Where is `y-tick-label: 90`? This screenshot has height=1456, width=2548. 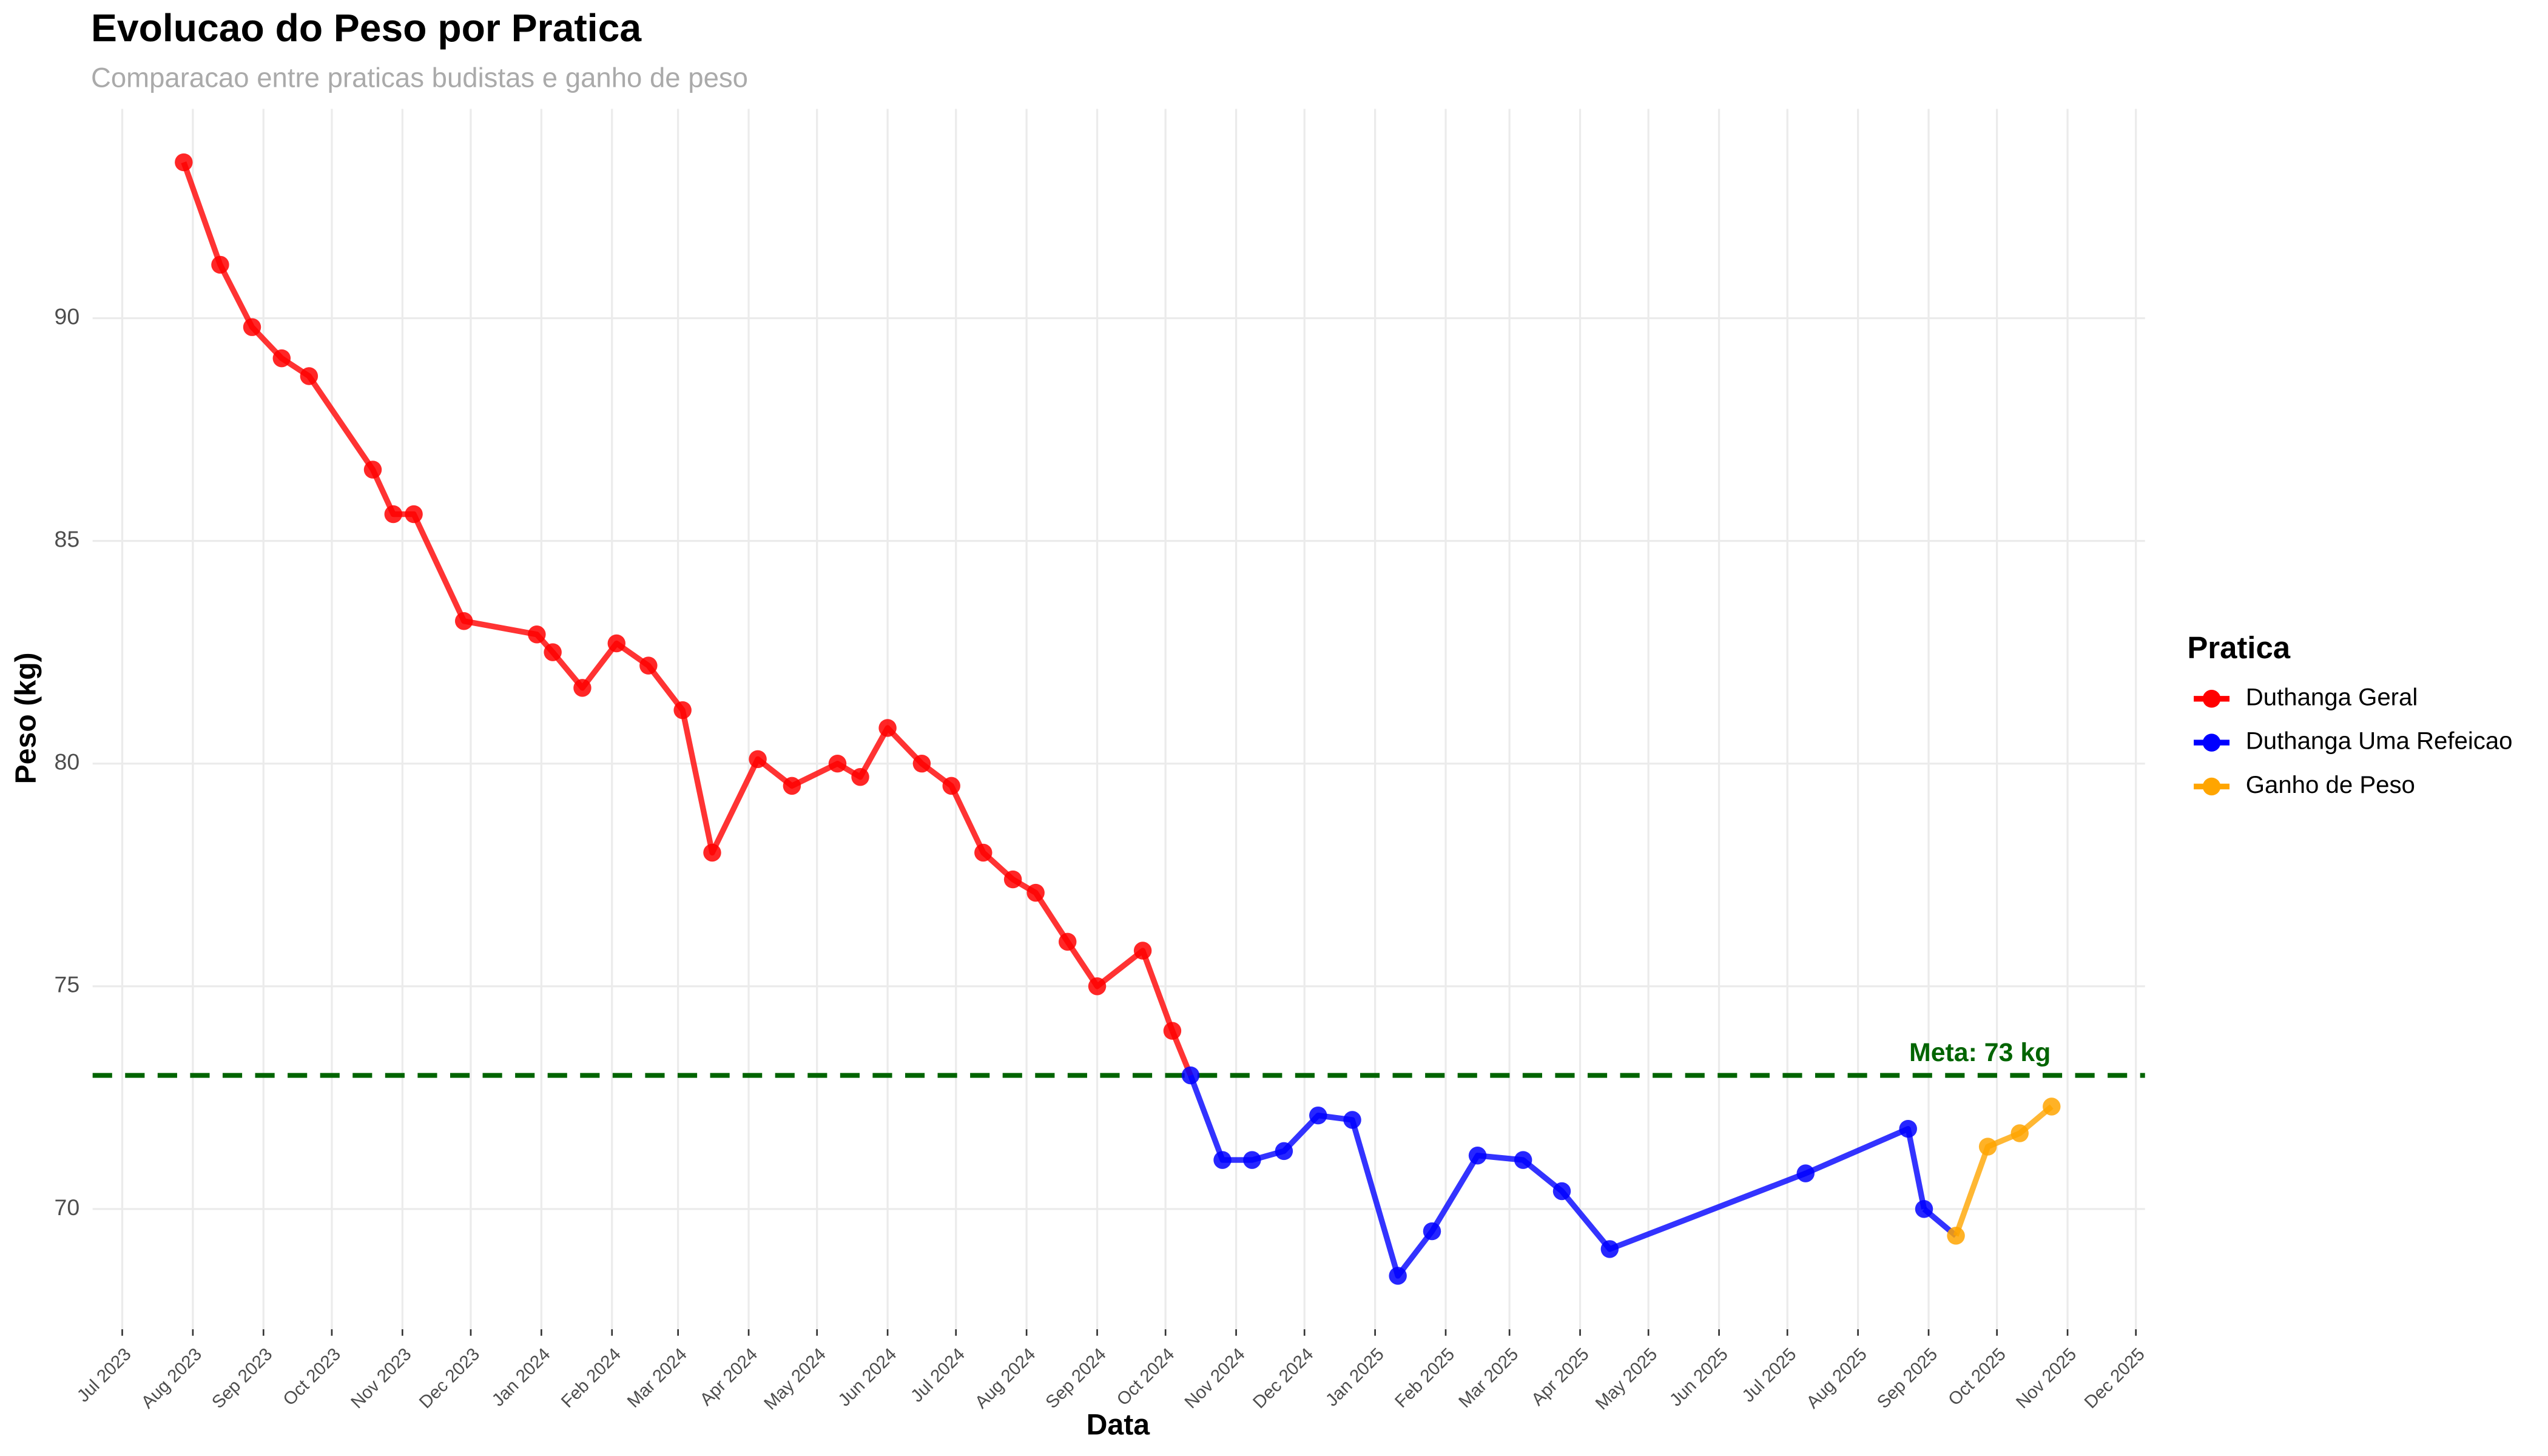
y-tick-label: 90 is located at coordinates (67, 316).